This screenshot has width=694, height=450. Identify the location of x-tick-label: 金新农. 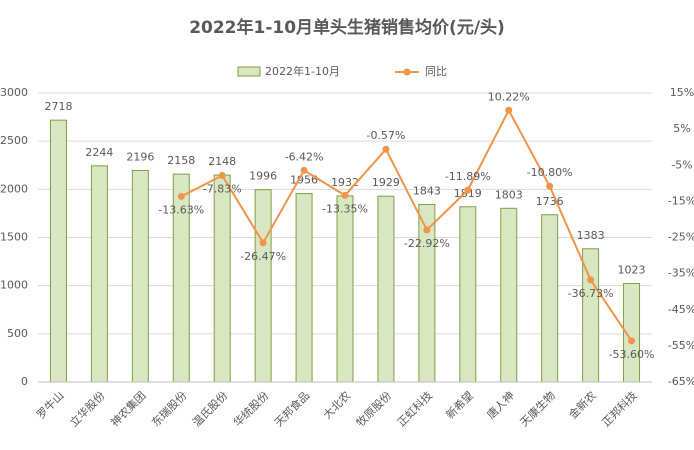
(582, 404).